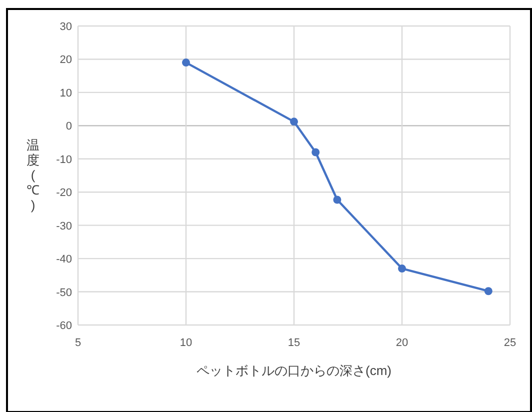  What do you see at coordinates (66, 27) in the screenshot?
I see `y-tick-label: 30` at bounding box center [66, 27].